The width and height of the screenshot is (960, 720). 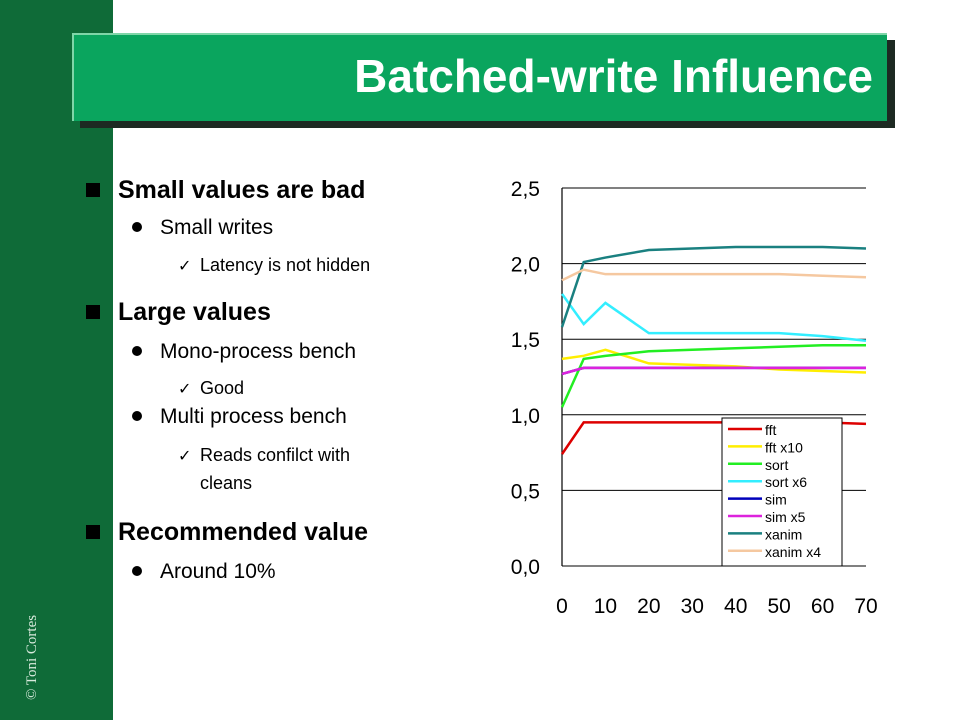 I want to click on x-tick-label: 20, so click(x=648, y=606).